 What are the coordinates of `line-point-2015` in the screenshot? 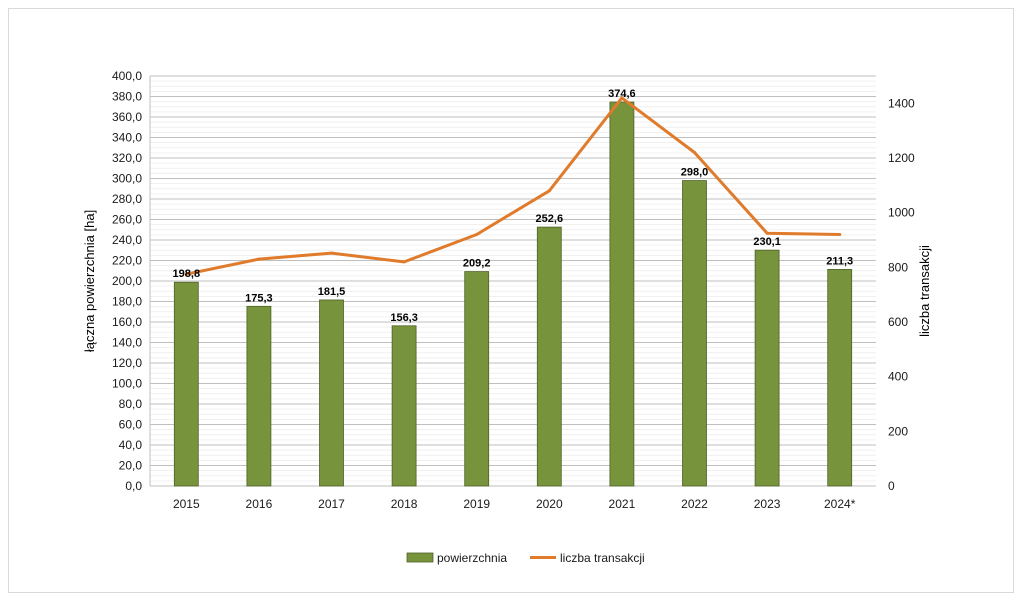 It's located at (186, 274).